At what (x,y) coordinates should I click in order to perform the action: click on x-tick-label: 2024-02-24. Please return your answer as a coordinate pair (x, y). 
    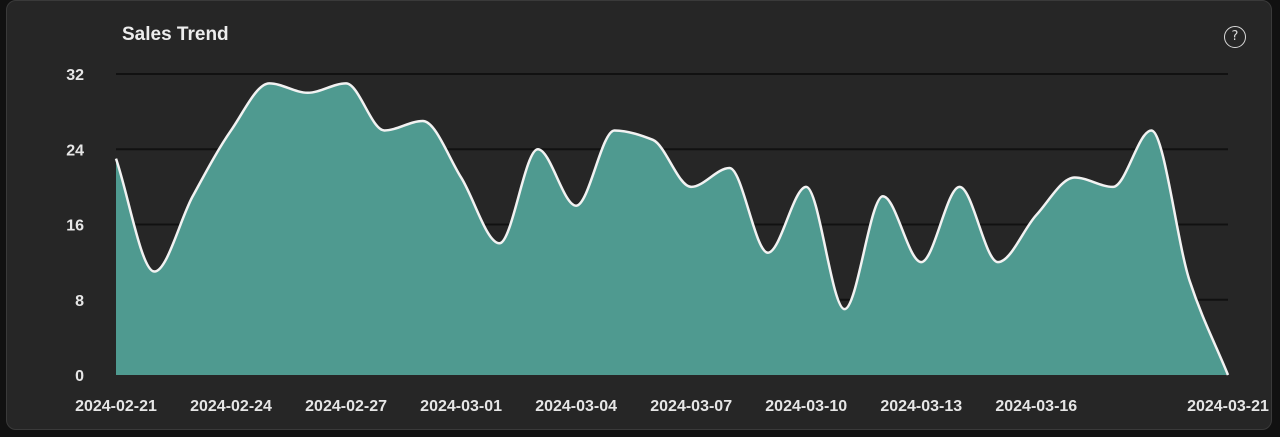
    Looking at the image, I should click on (231, 406).